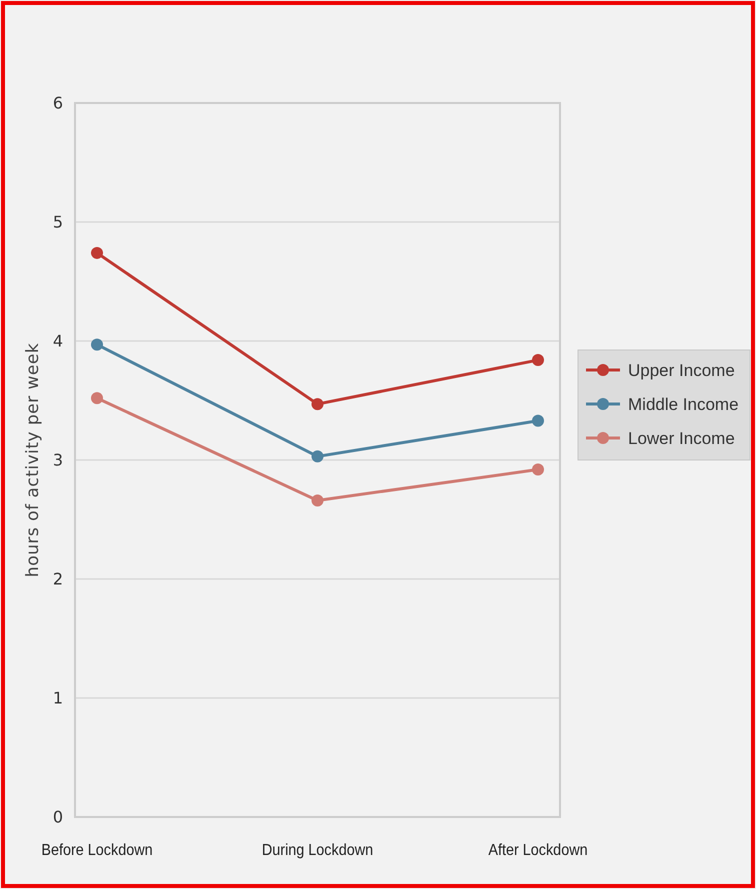 This screenshot has height=889, width=756. Describe the element at coordinates (57, 222) in the screenshot. I see `y-tick-label: 5` at that location.